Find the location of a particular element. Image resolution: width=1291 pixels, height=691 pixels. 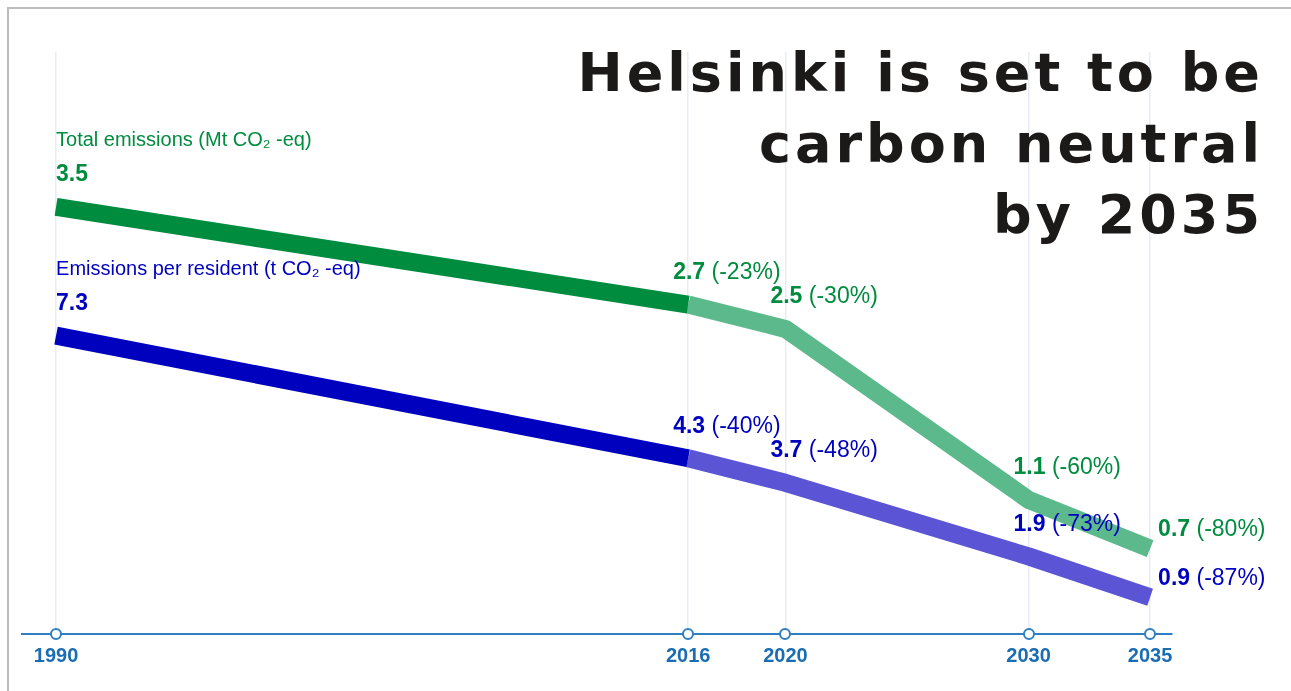

data-label: 3.5 is located at coordinates (72, 173).